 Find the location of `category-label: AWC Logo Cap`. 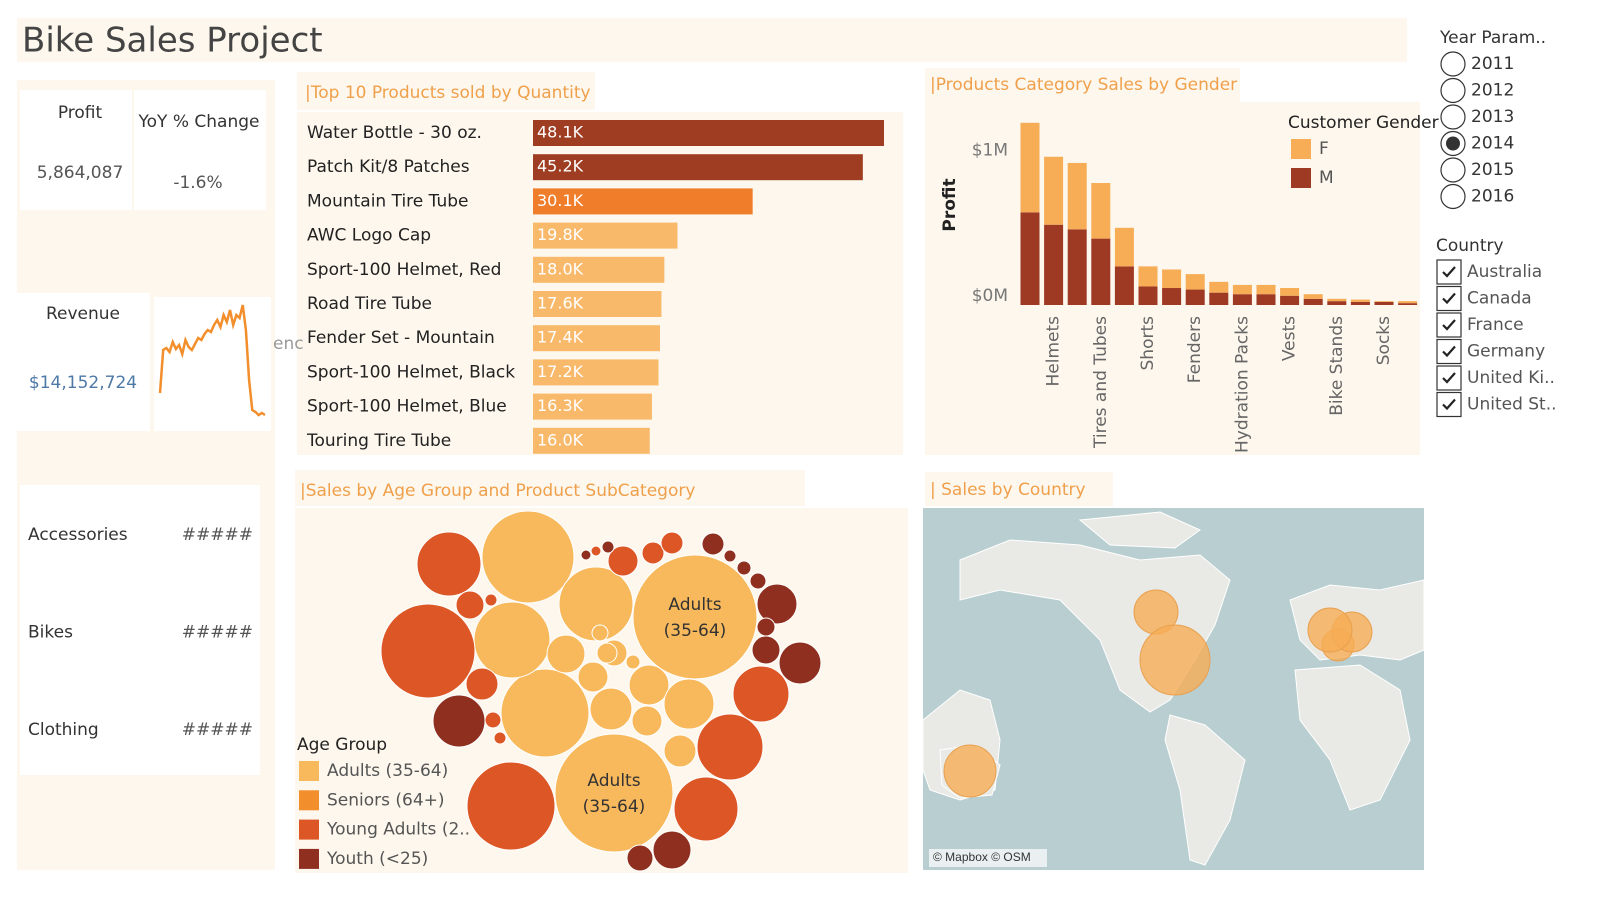

category-label: AWC Logo Cap is located at coordinates (369, 236).